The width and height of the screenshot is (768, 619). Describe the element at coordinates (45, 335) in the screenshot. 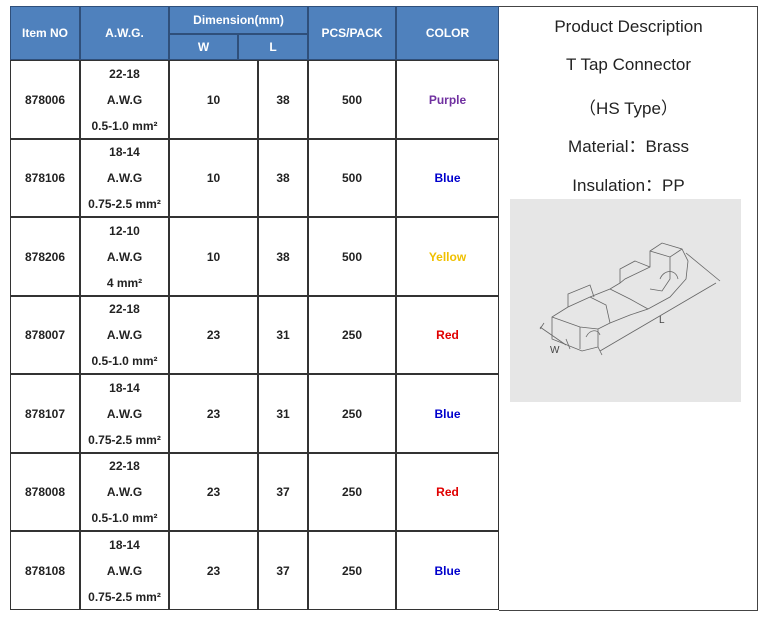

I see `item-no-cell: 878007` at that location.